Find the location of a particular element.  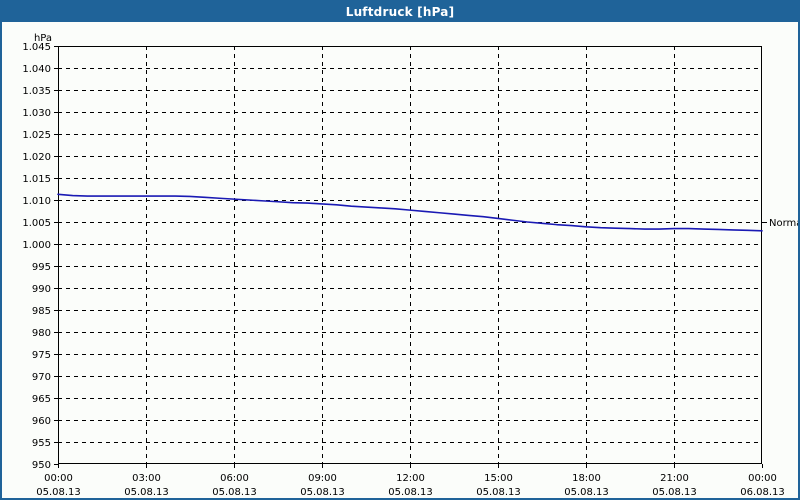

x-tick-label-time: 03:00 is located at coordinates (146, 478).